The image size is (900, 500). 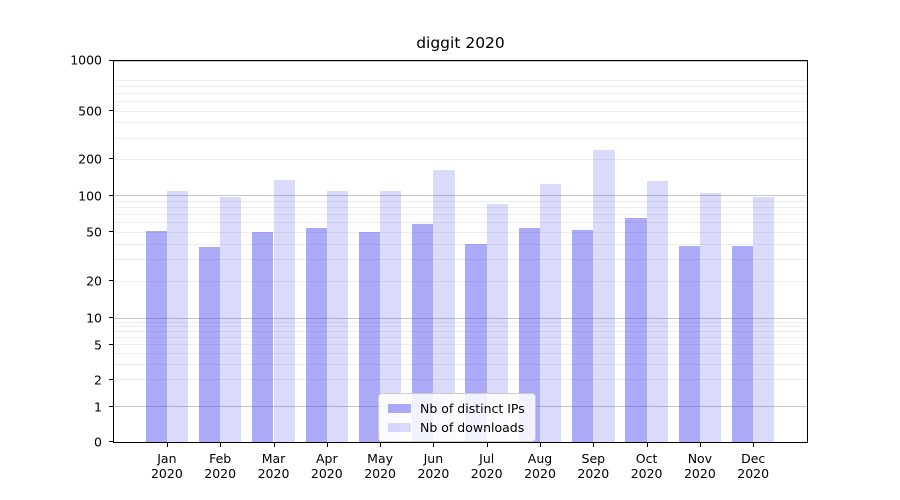 I want to click on y-tick-label: 5, so click(x=98, y=345).